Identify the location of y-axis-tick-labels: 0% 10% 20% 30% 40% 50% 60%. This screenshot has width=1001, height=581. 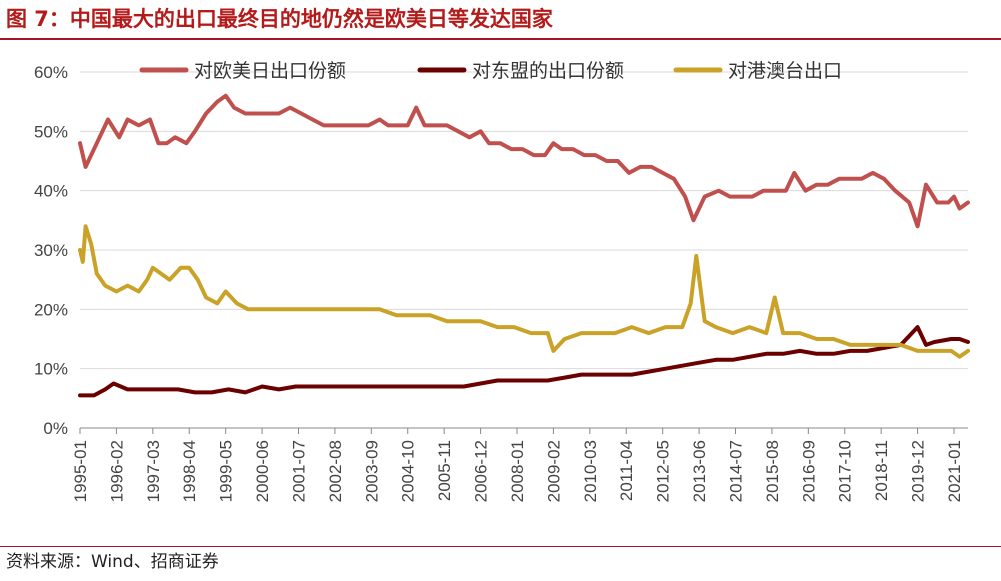
(51, 250).